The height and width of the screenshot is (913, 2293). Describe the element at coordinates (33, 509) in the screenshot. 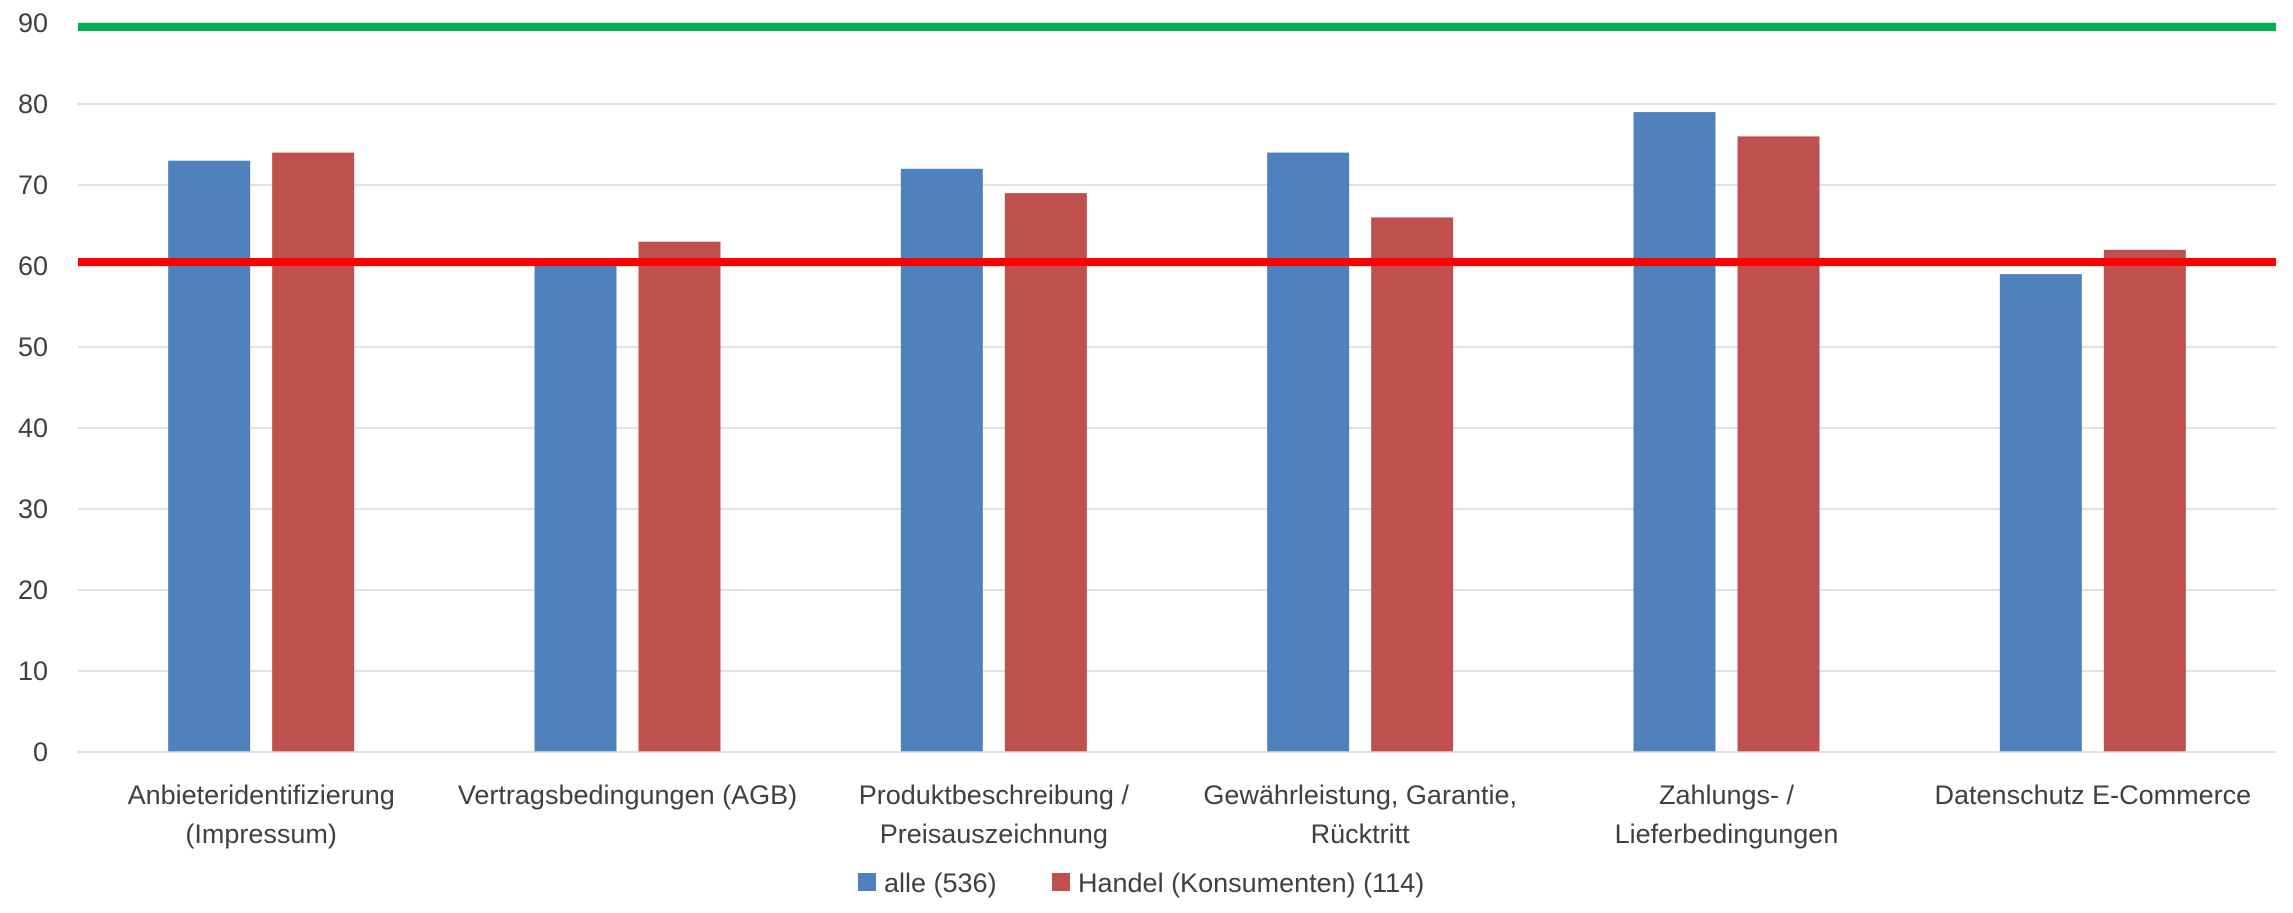

I see `y-tick-label: 30` at that location.